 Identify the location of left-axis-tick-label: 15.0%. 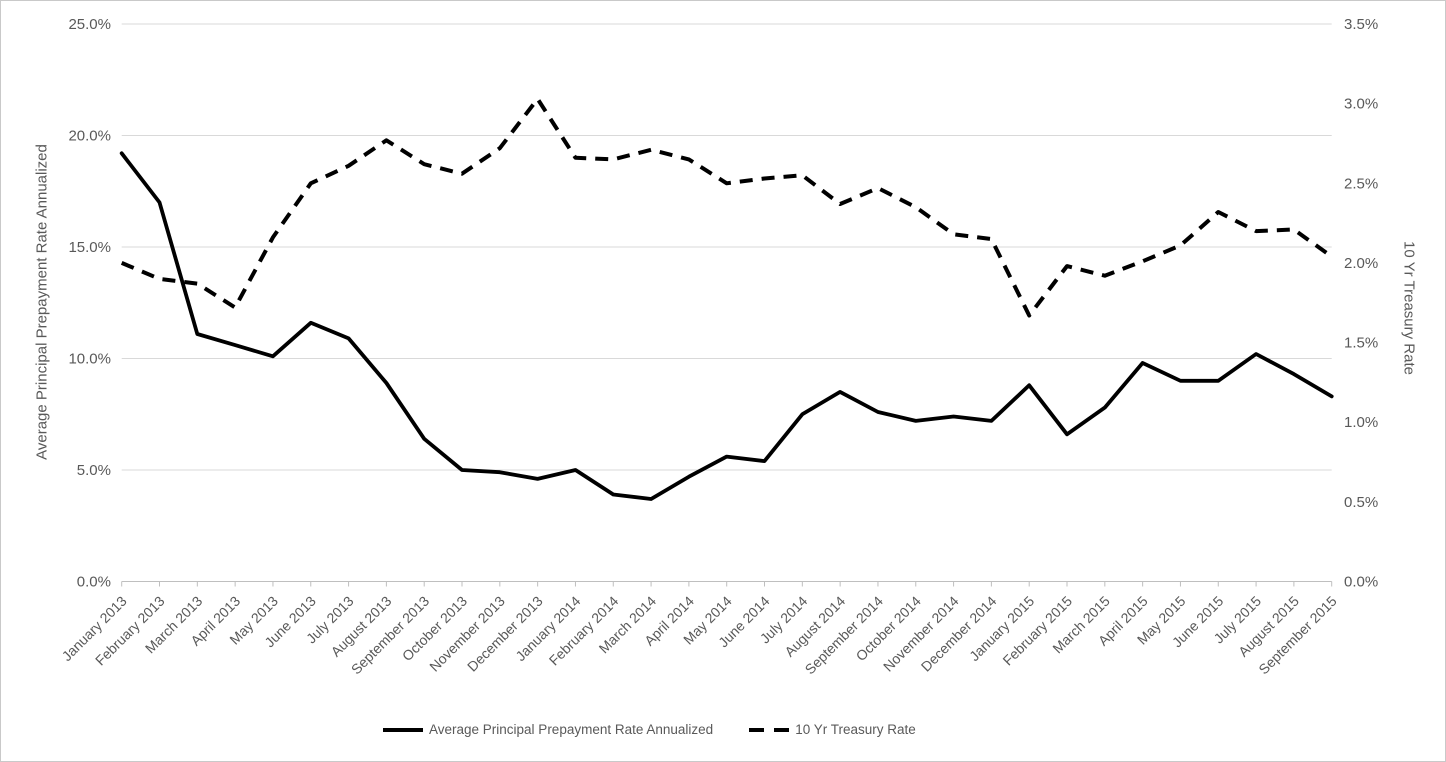
(89, 247).